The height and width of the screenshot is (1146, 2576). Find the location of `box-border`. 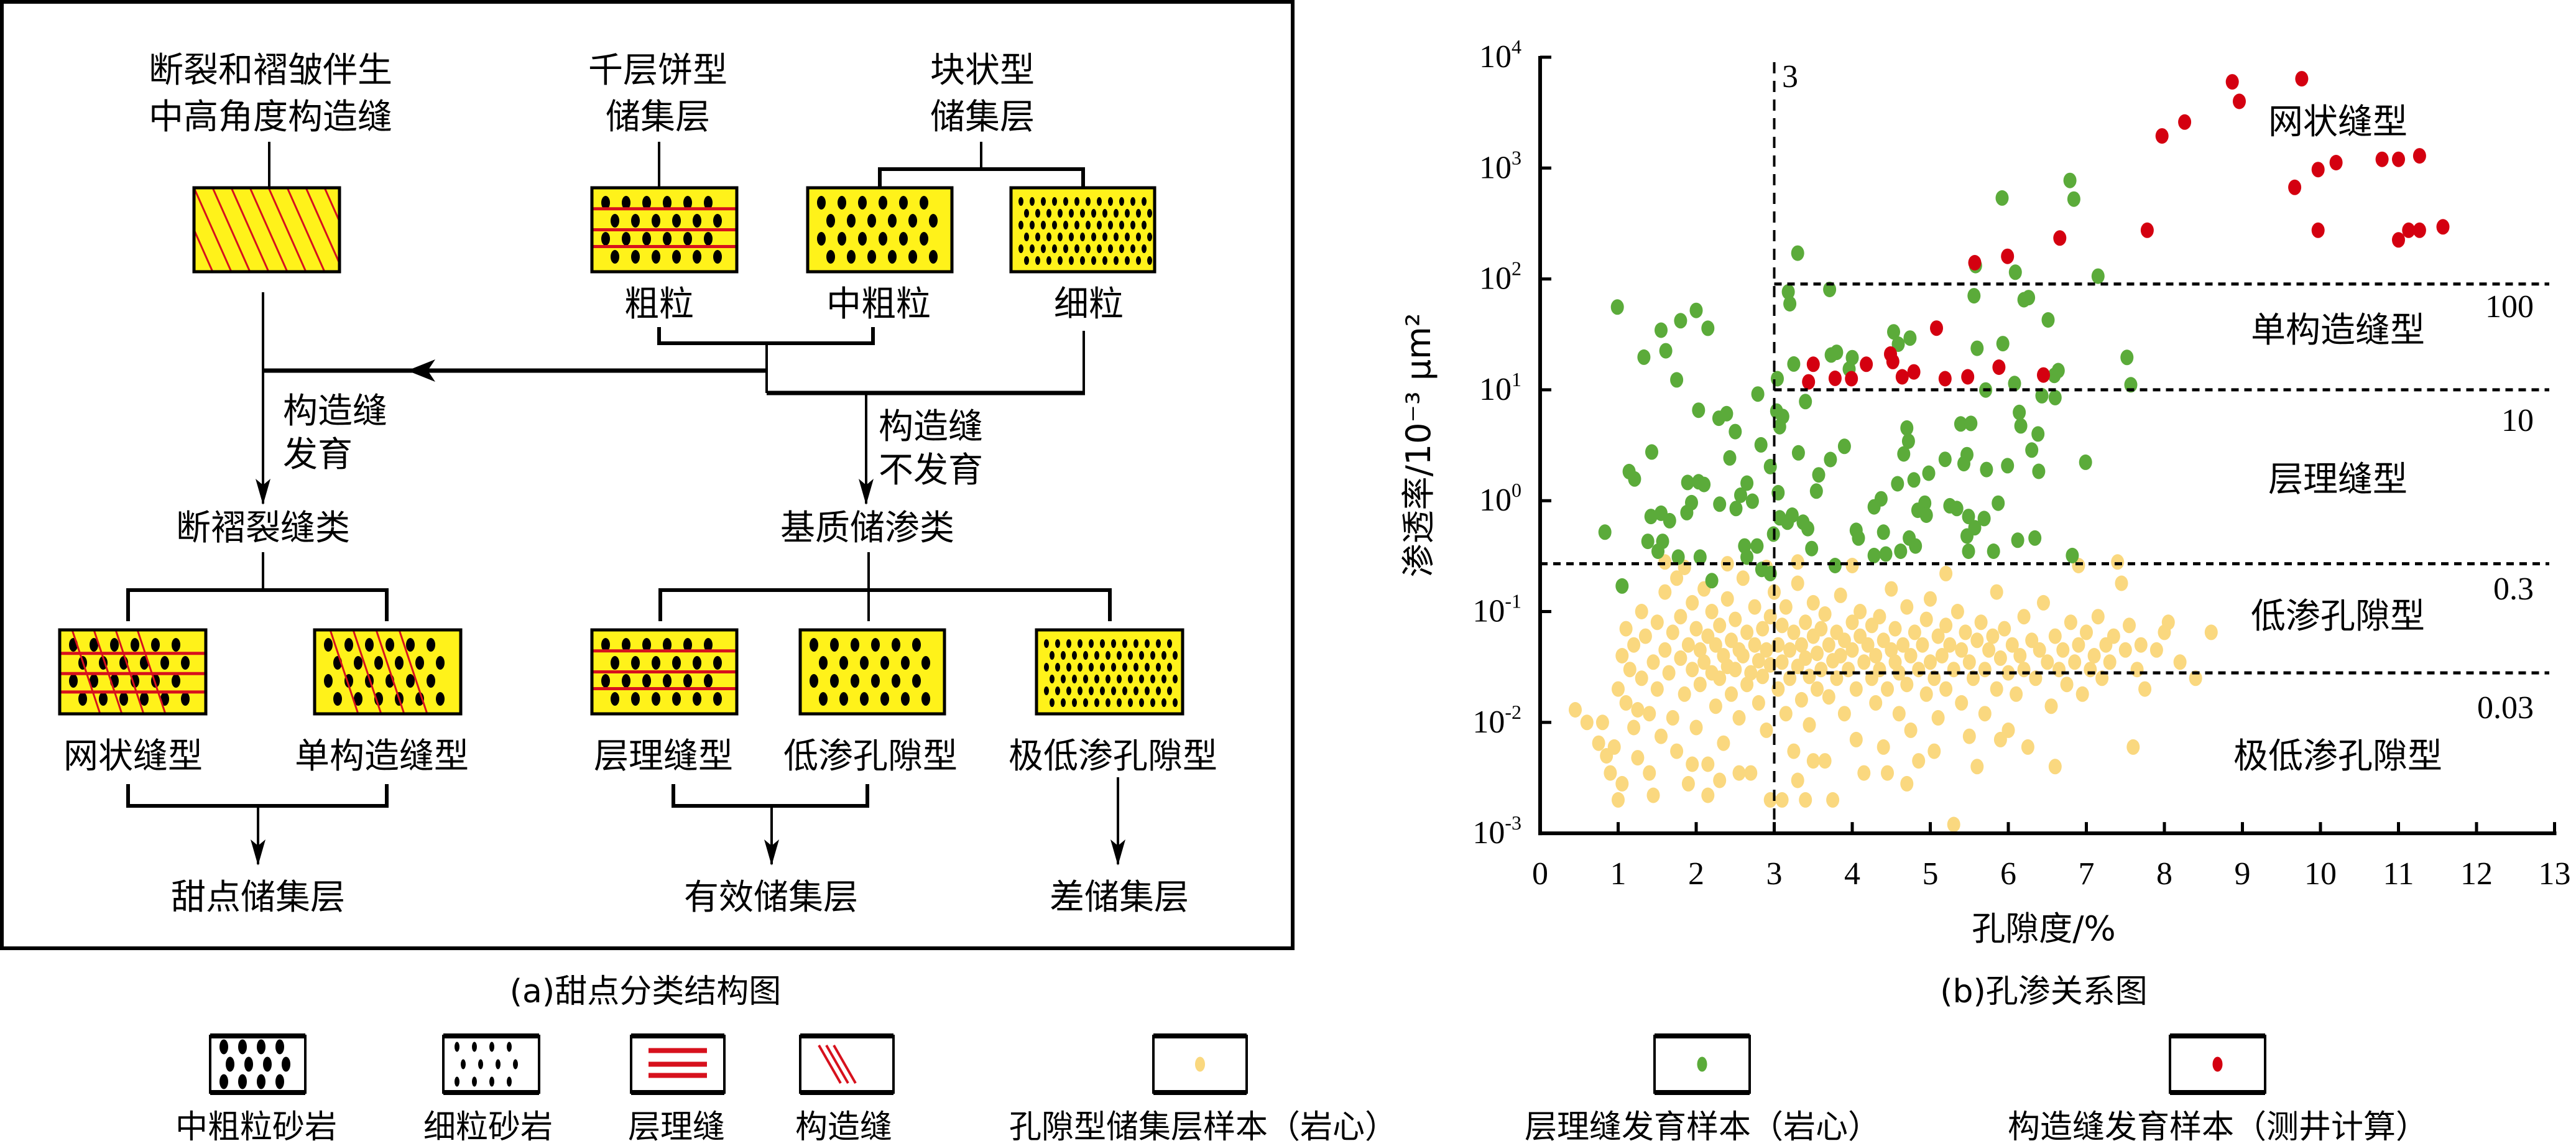

box-border is located at coordinates (133, 672).